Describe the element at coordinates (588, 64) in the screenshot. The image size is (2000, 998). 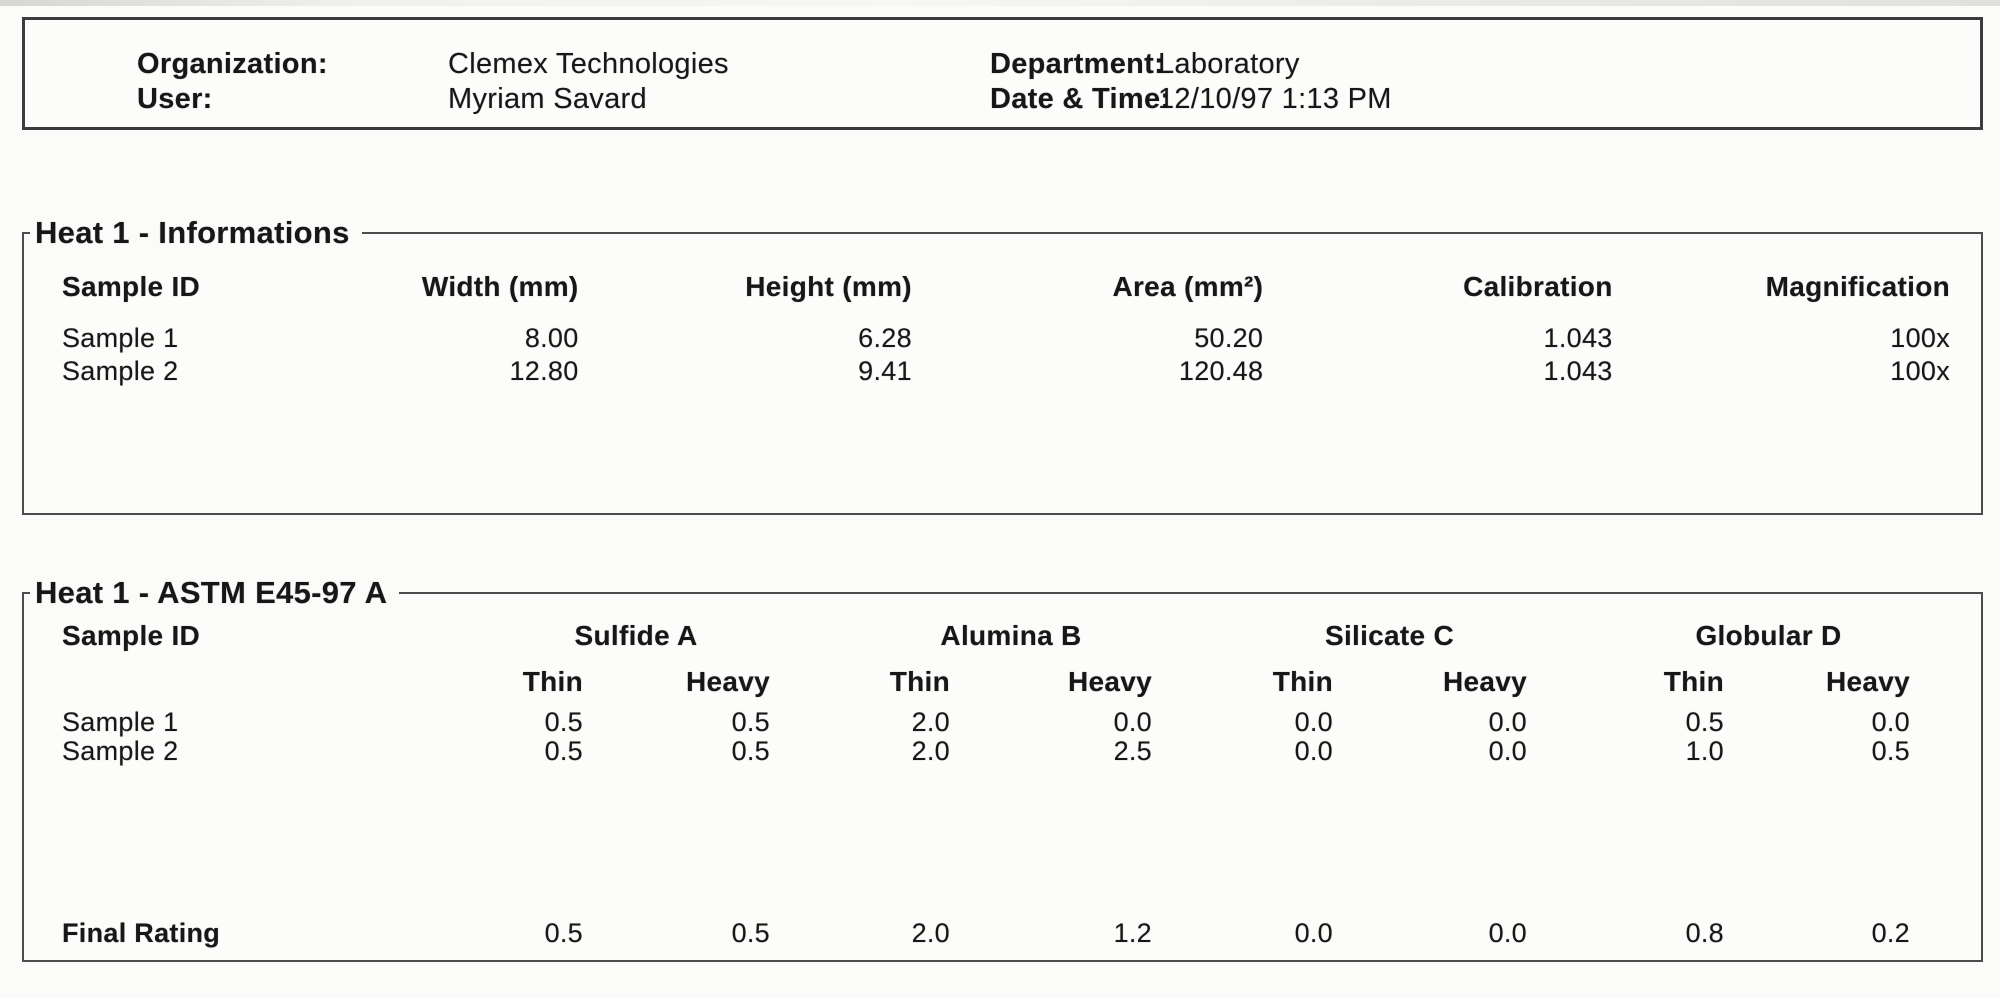
I see `organization-value: Clemex Technologies` at that location.